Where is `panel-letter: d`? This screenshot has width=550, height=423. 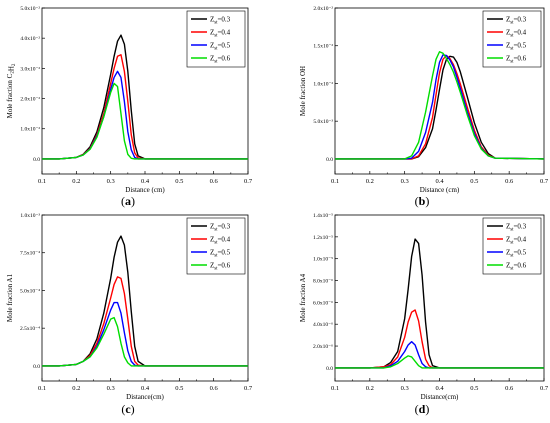
panel-letter: d is located at coordinates (422, 409).